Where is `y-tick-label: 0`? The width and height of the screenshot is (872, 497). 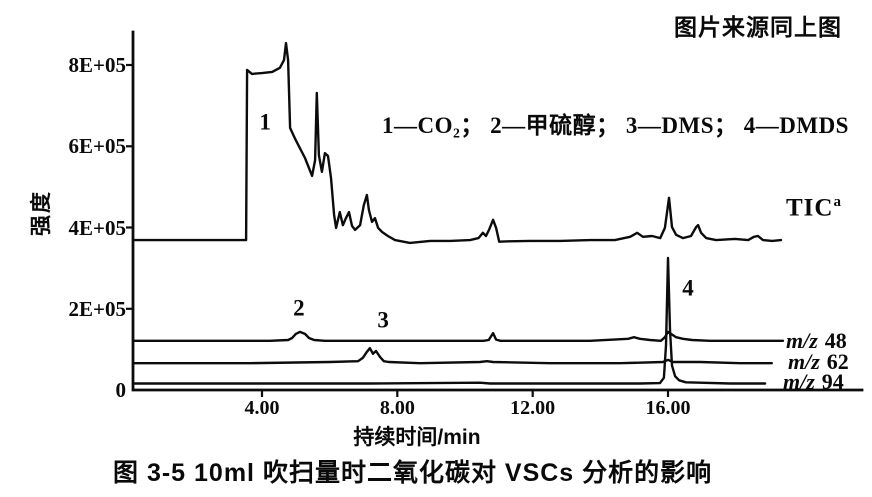
y-tick-label: 0 is located at coordinates (121, 390).